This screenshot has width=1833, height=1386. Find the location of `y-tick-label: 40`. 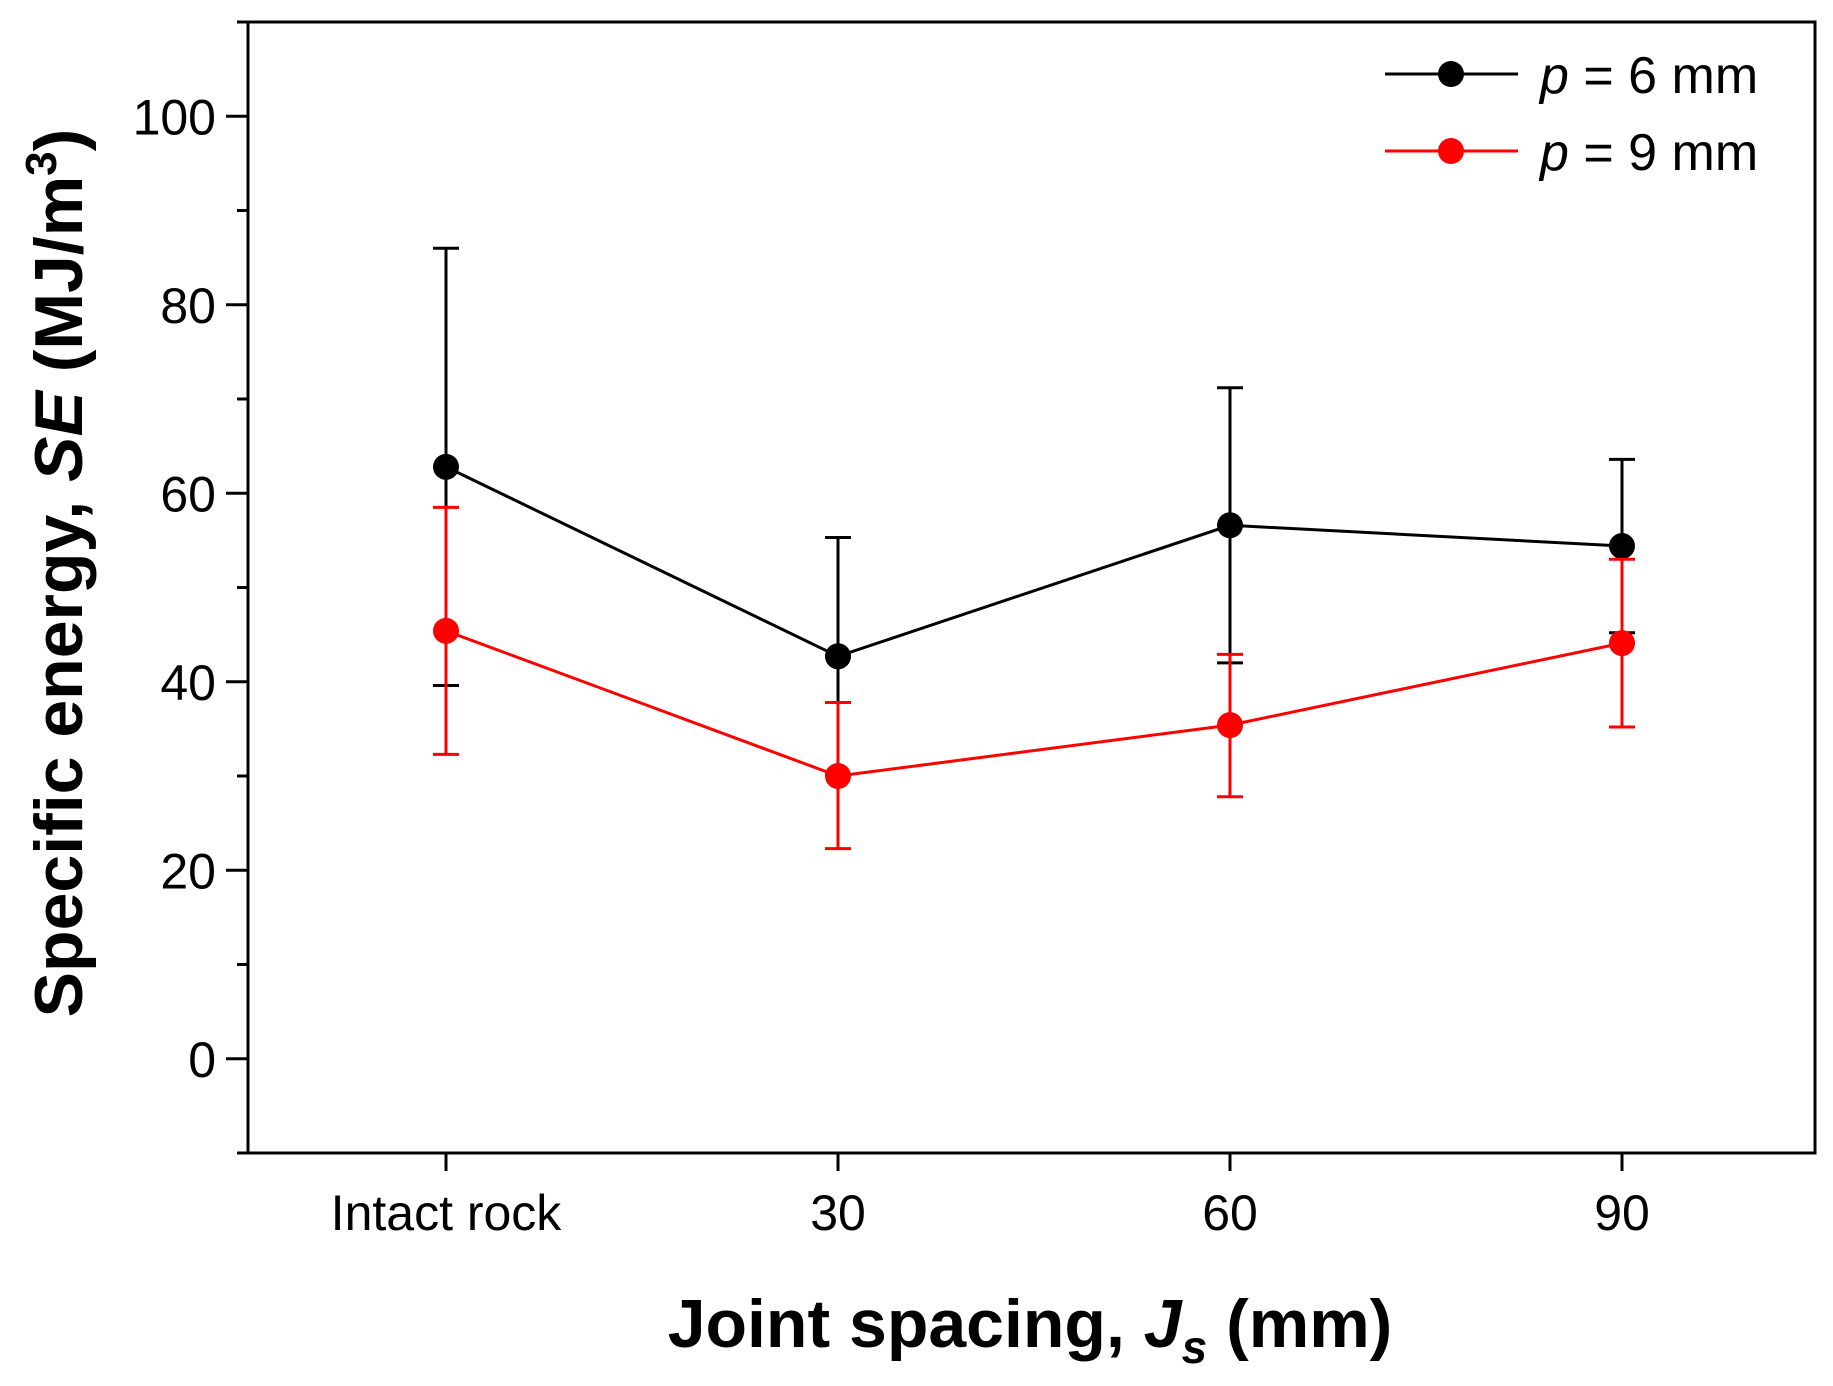

y-tick-label: 40 is located at coordinates (188, 683).